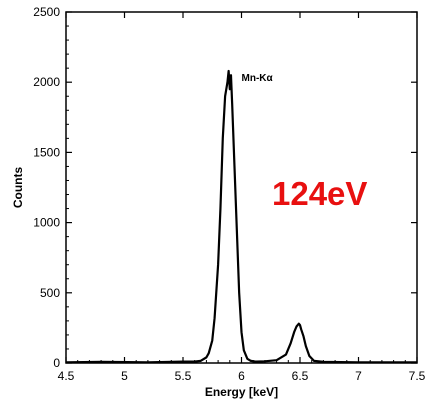 The width and height of the screenshot is (435, 404). Describe the element at coordinates (124, 376) in the screenshot. I see `x-tick-label: 5` at that location.